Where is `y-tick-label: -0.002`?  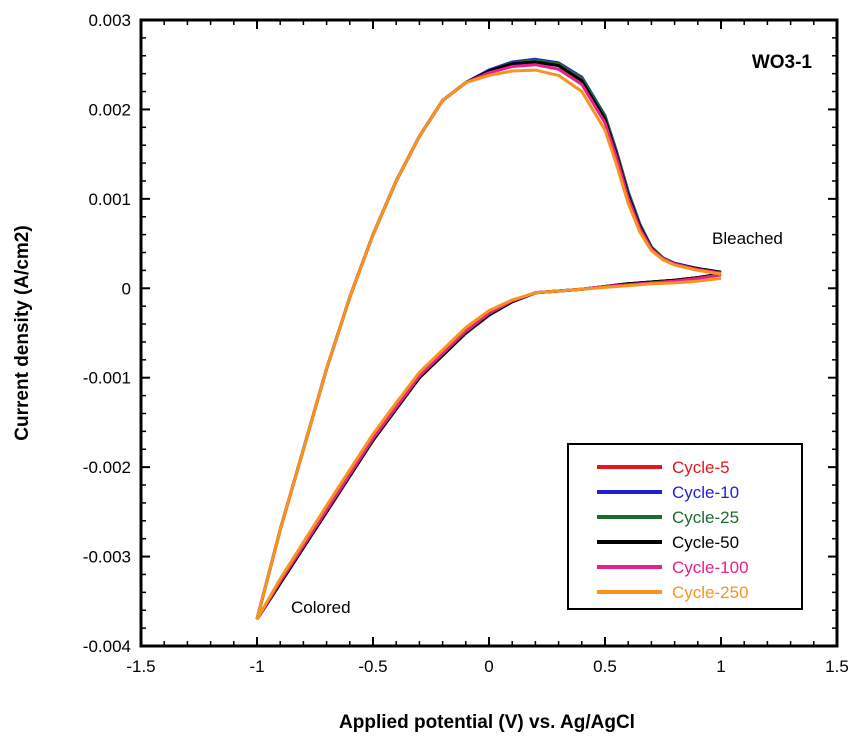 y-tick-label: -0.002 is located at coordinates (107, 467).